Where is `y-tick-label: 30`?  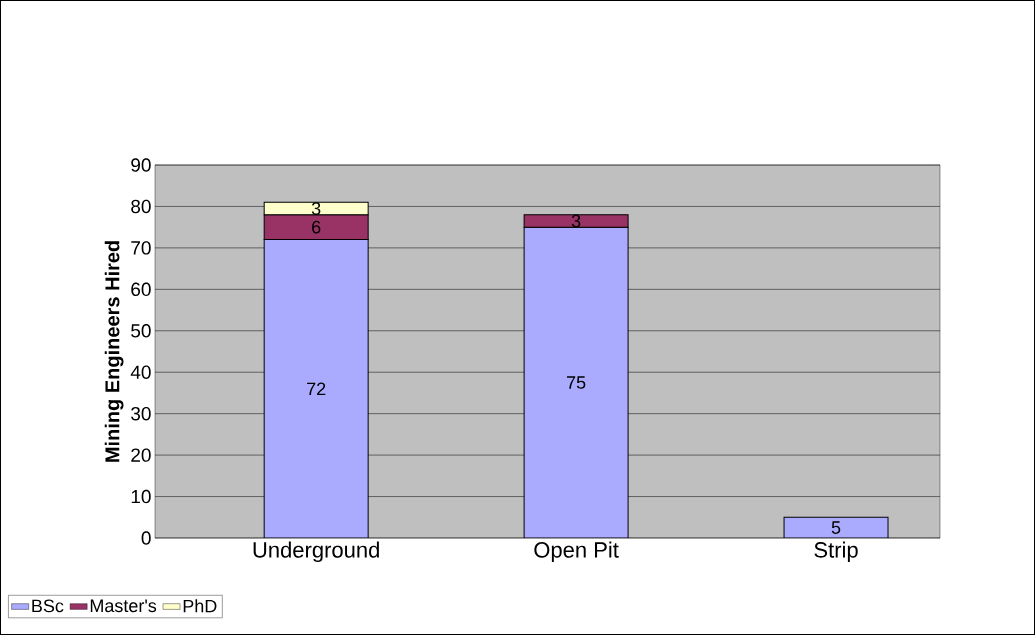 y-tick-label: 30 is located at coordinates (141, 413).